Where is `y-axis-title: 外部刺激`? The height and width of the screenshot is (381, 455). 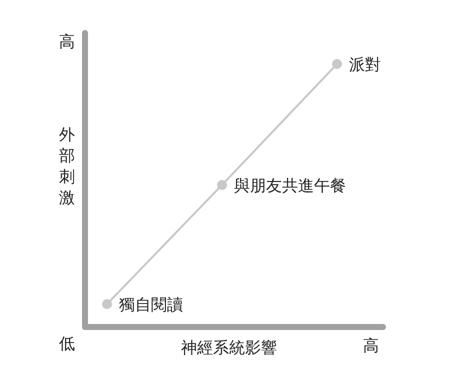 y-axis-title: 外部刺激 is located at coordinates (67, 166).